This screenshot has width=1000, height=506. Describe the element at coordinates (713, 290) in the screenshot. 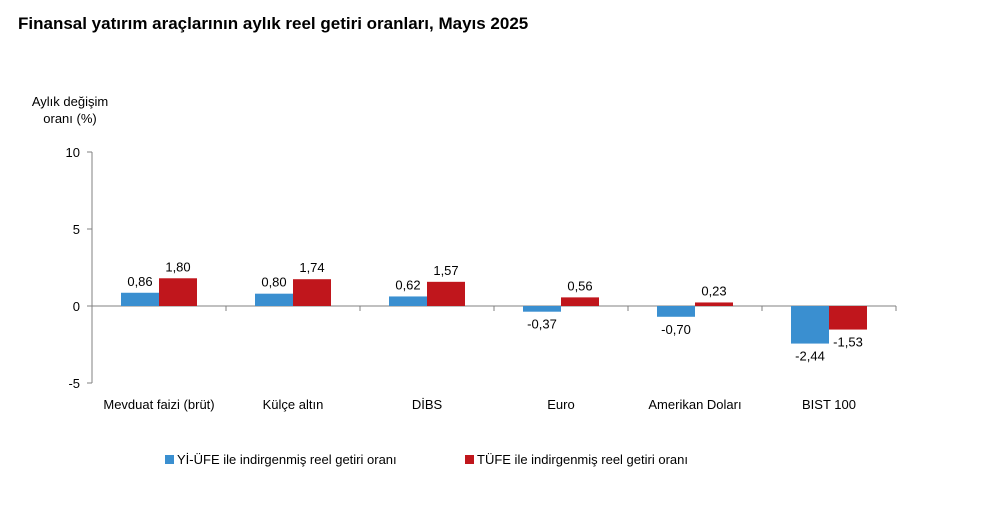

I see `data-label: 0,23` at that location.